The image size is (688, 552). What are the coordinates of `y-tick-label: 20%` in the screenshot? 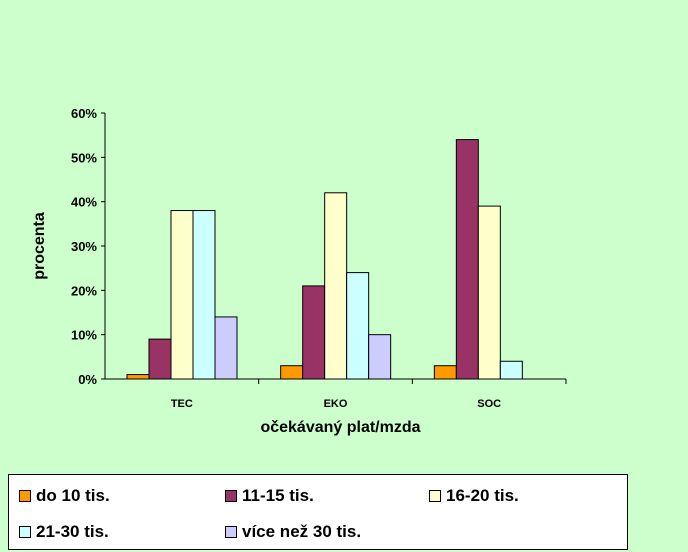 It's located at (84, 290).